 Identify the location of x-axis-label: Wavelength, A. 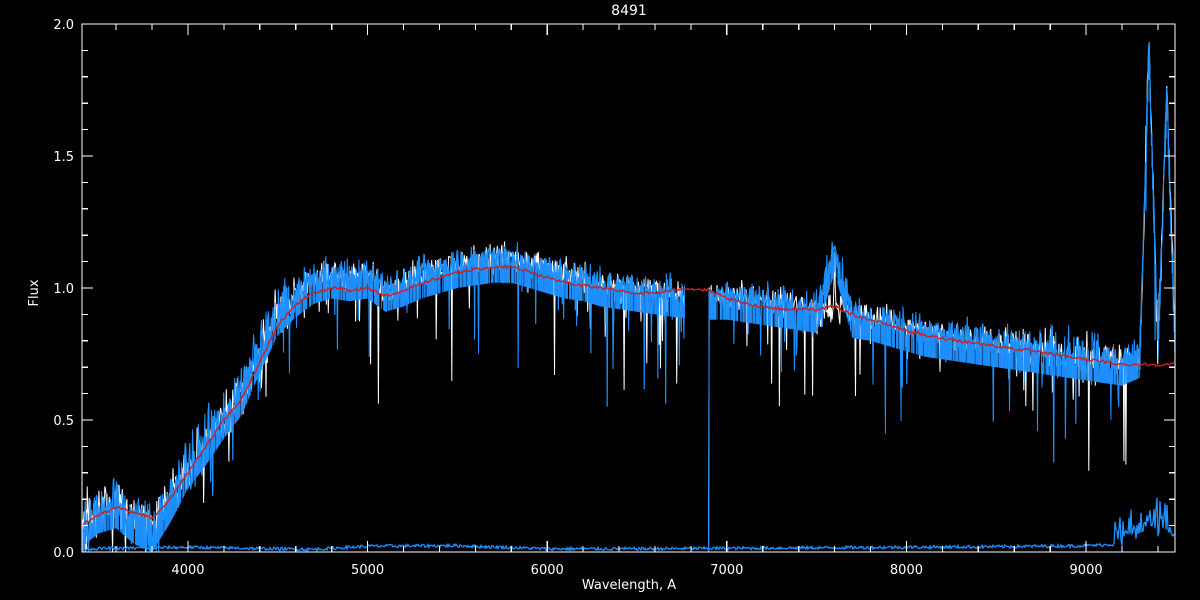
(629, 585).